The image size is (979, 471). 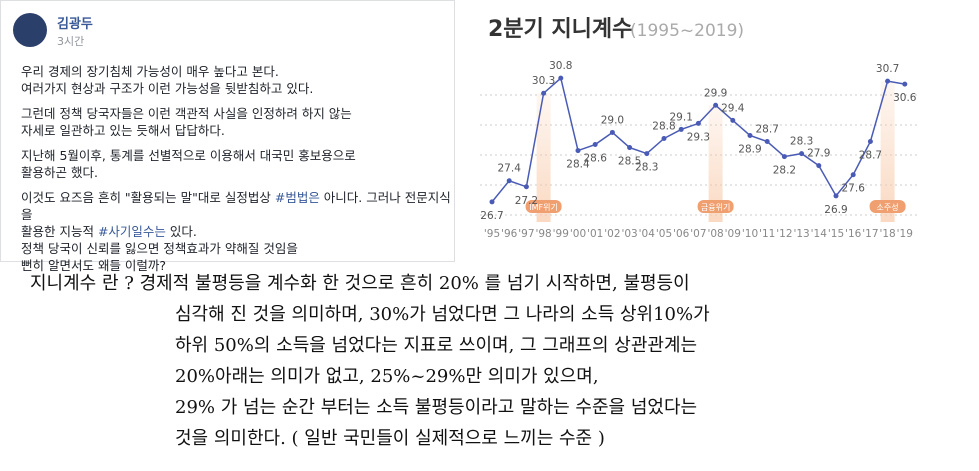 What do you see at coordinates (887, 234) in the screenshot?
I see `x-tick-label: '18` at bounding box center [887, 234].